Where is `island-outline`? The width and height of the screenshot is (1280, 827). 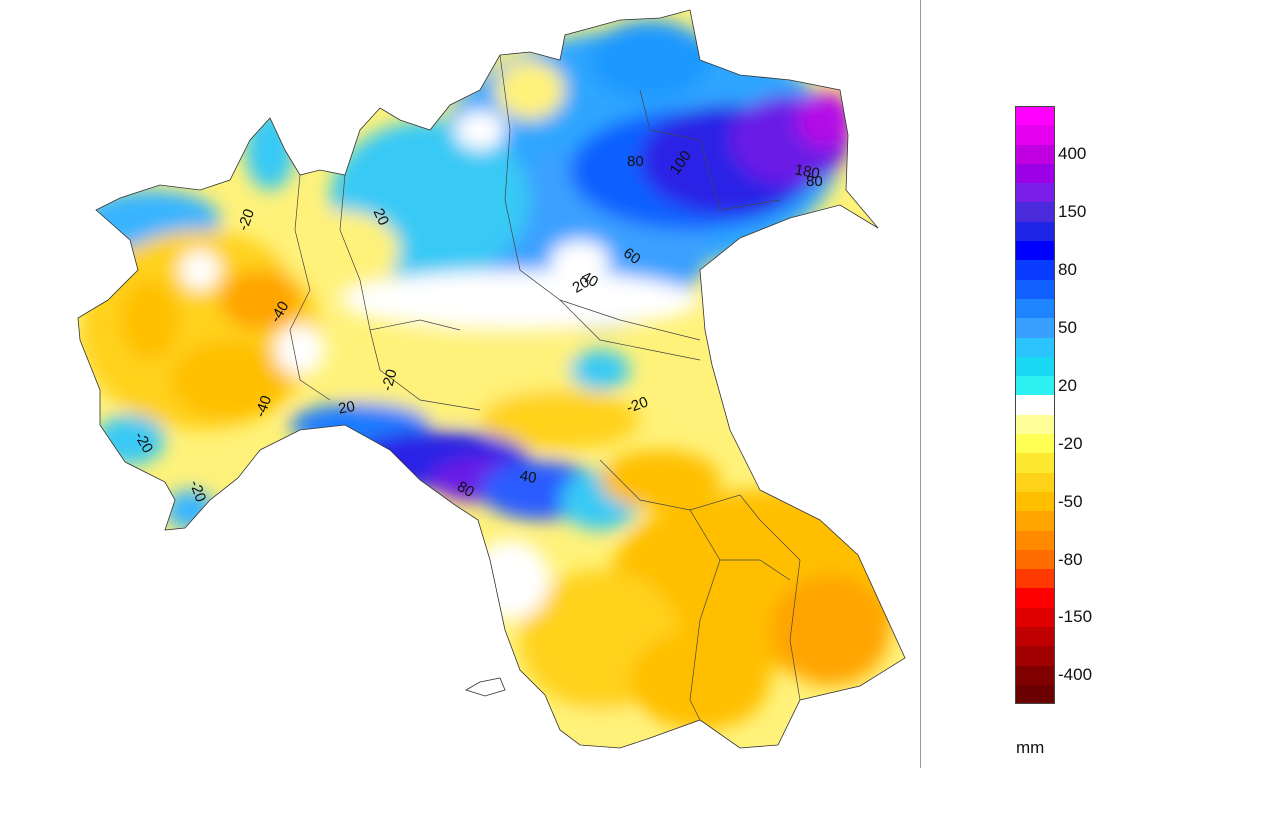 island-outline is located at coordinates (485, 687).